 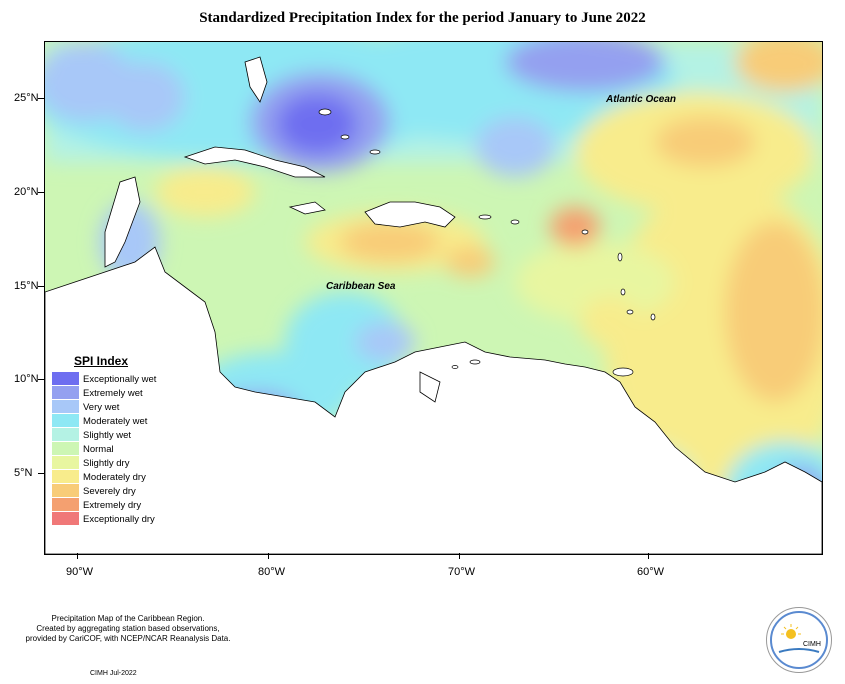 What do you see at coordinates (115, 421) in the screenshot?
I see `legend-label: Moderately wet` at bounding box center [115, 421].